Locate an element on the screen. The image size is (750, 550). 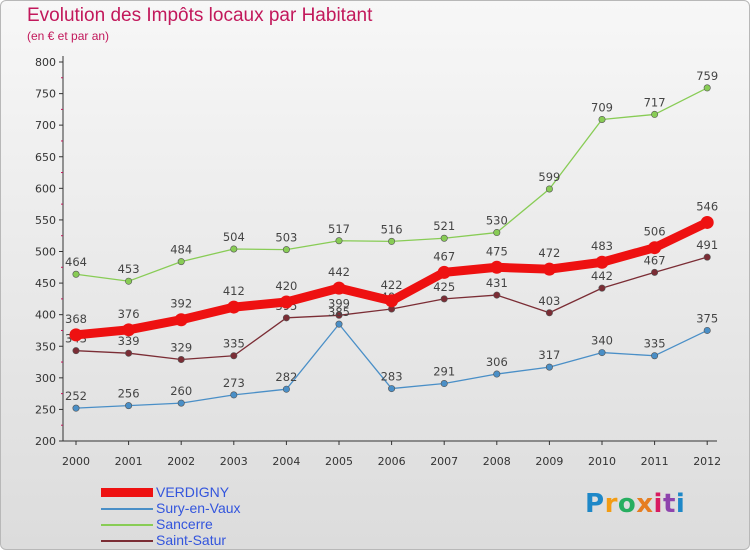
data-label: 385 is located at coordinates (339, 312).